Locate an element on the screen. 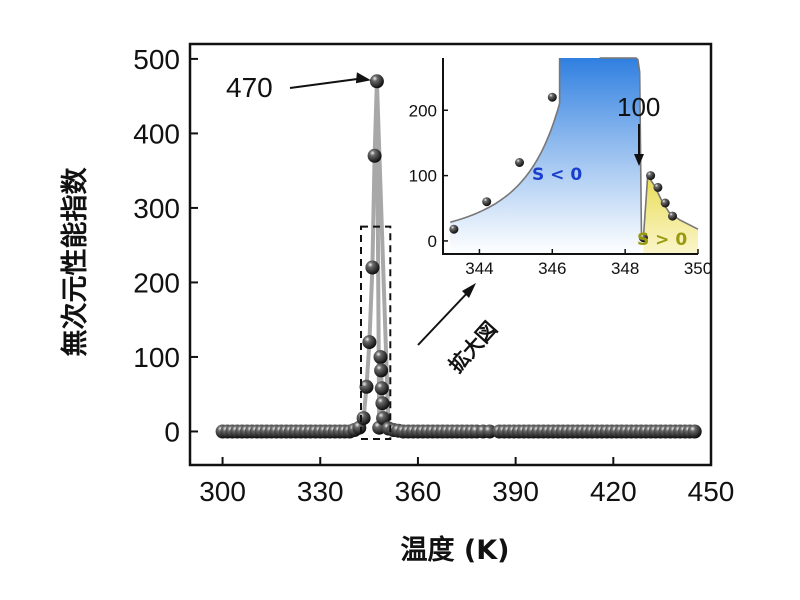 The image size is (800, 600). y-tick-label: 100 is located at coordinates (156, 357).